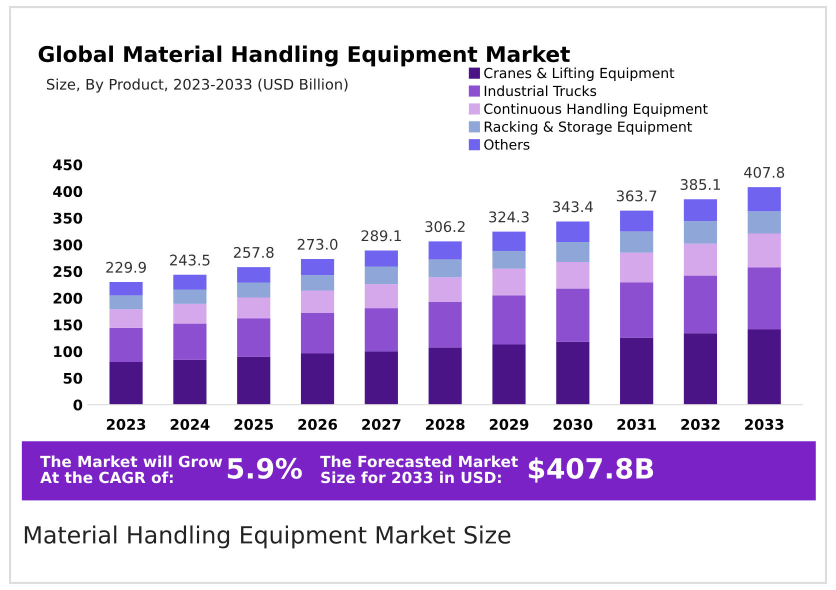 The image size is (836, 590). I want to click on total-label: 324.3, so click(509, 216).